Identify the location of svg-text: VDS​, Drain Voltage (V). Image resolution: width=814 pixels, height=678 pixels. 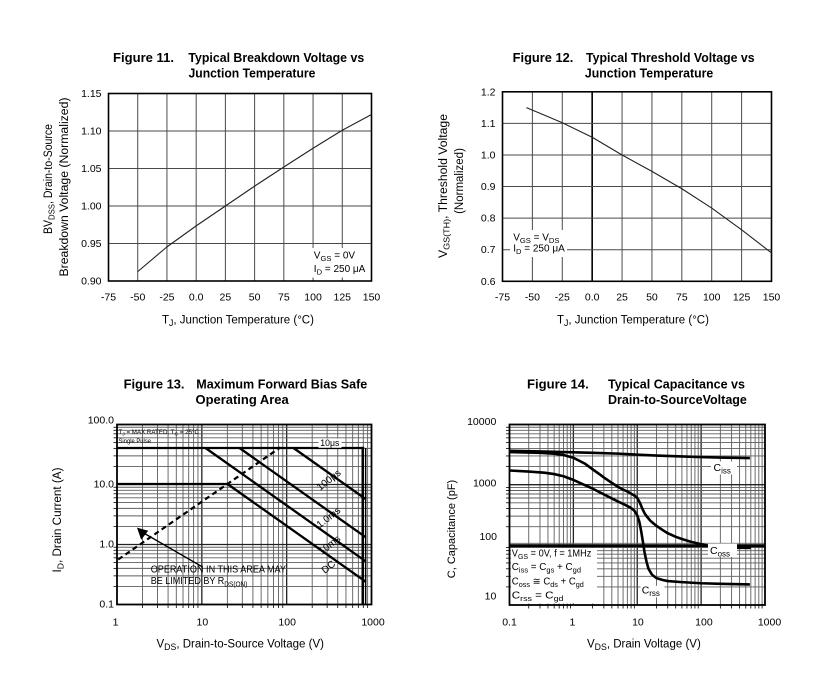
(644, 646).